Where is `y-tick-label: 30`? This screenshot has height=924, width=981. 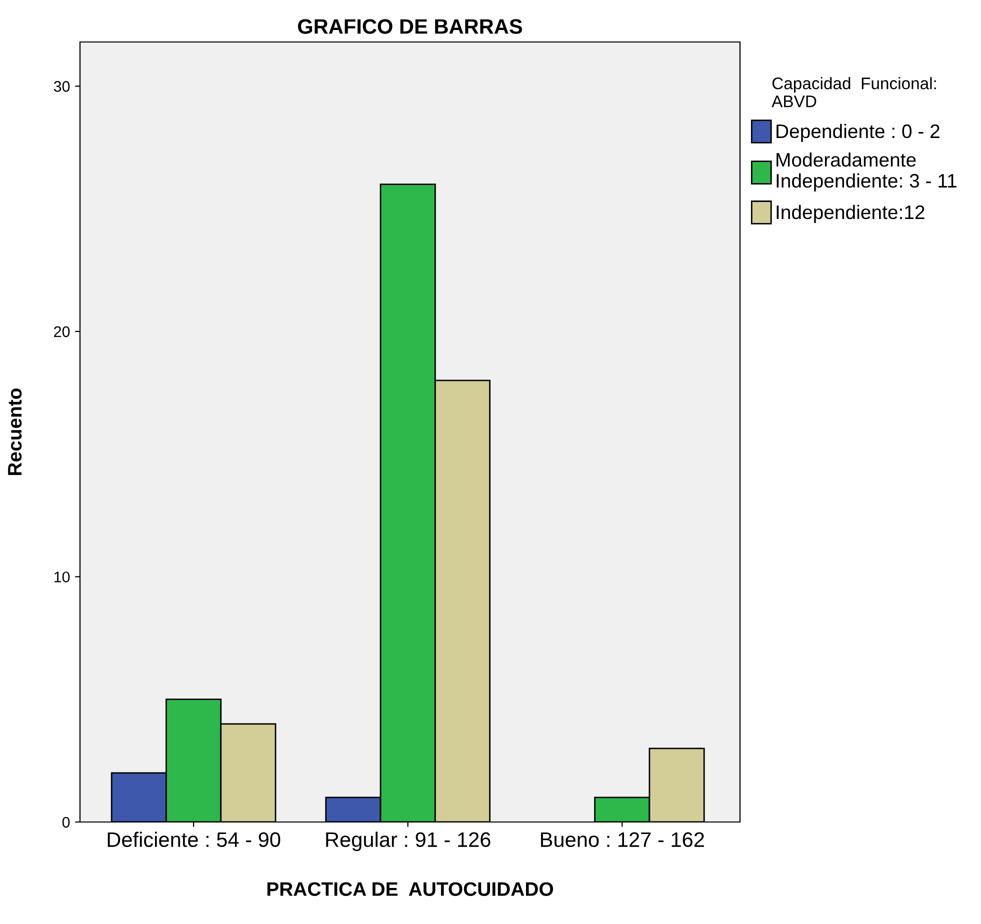
y-tick-label: 30 is located at coordinates (62, 86).